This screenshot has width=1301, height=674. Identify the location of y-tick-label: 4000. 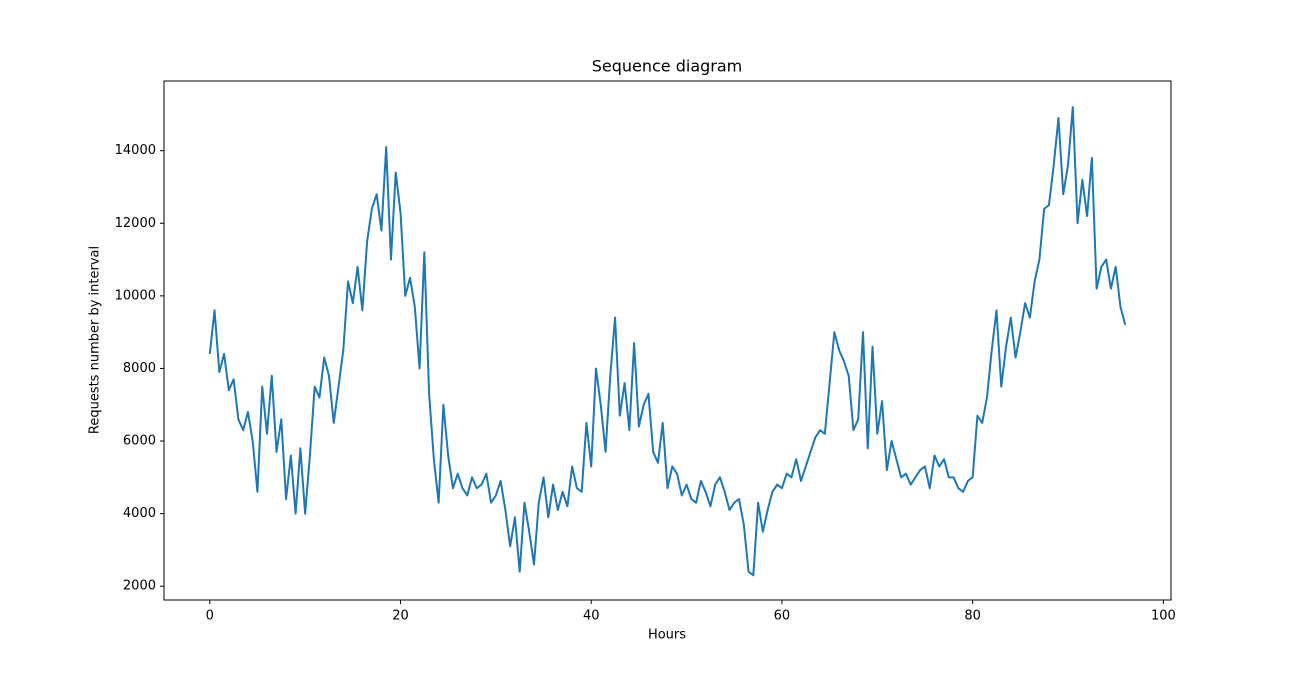
(139, 513).